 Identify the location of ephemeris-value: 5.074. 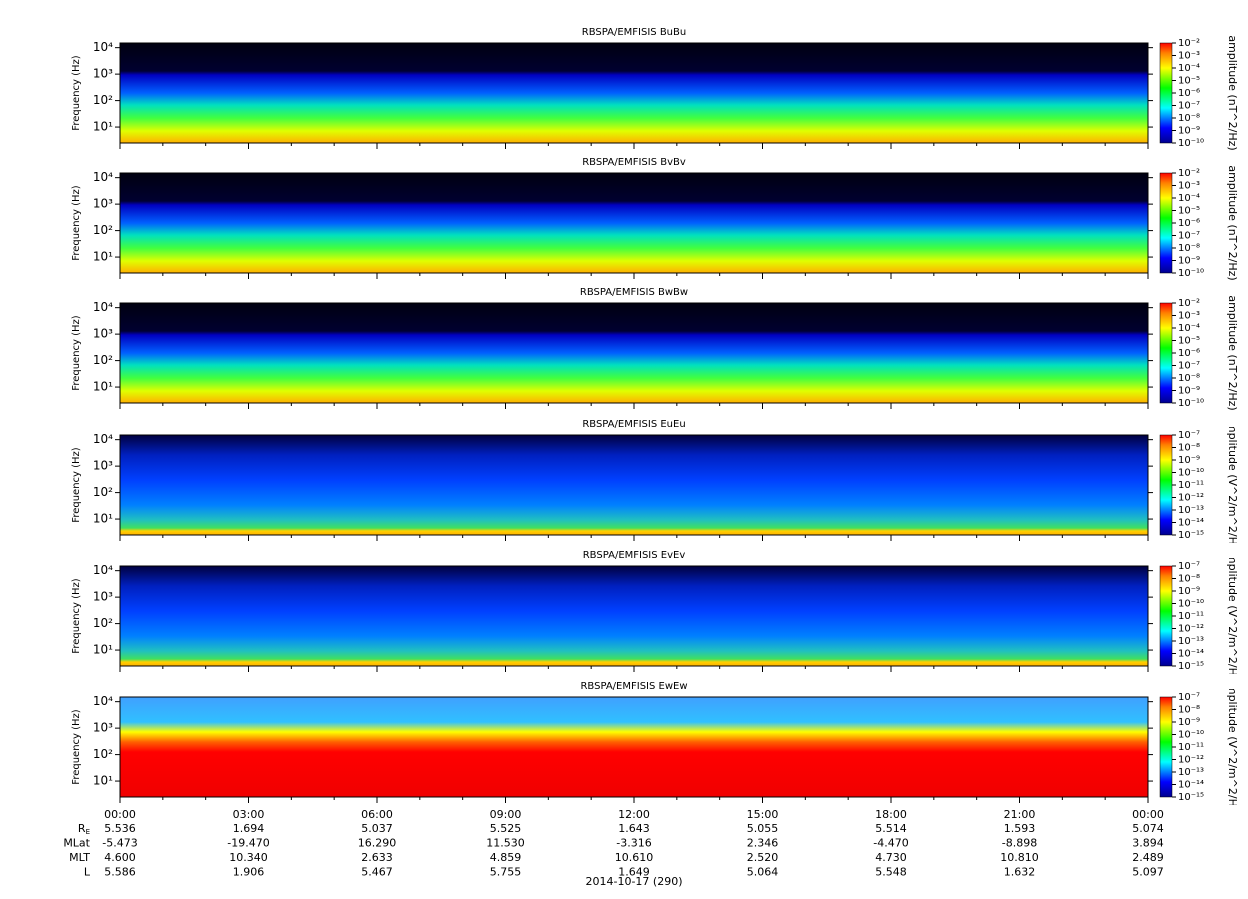
(1148, 828).